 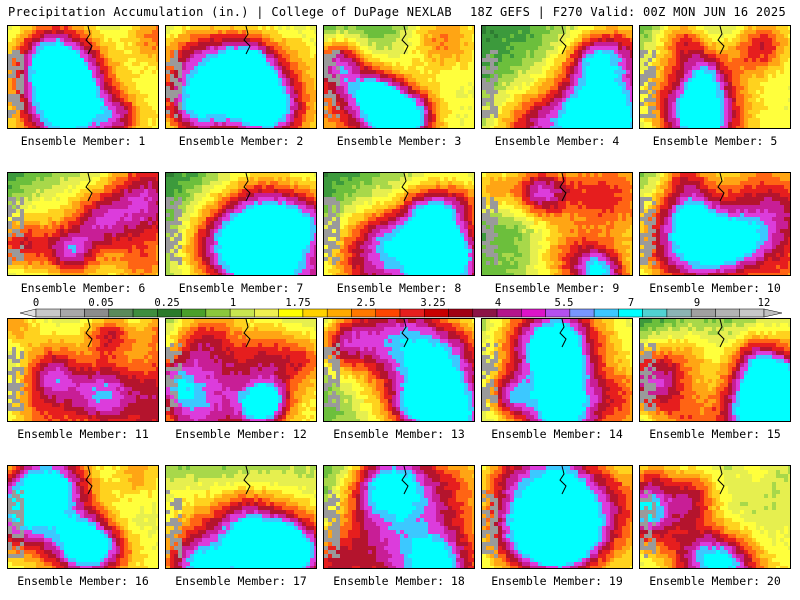 I want to click on colorbar-tick: 4, so click(x=498, y=303).